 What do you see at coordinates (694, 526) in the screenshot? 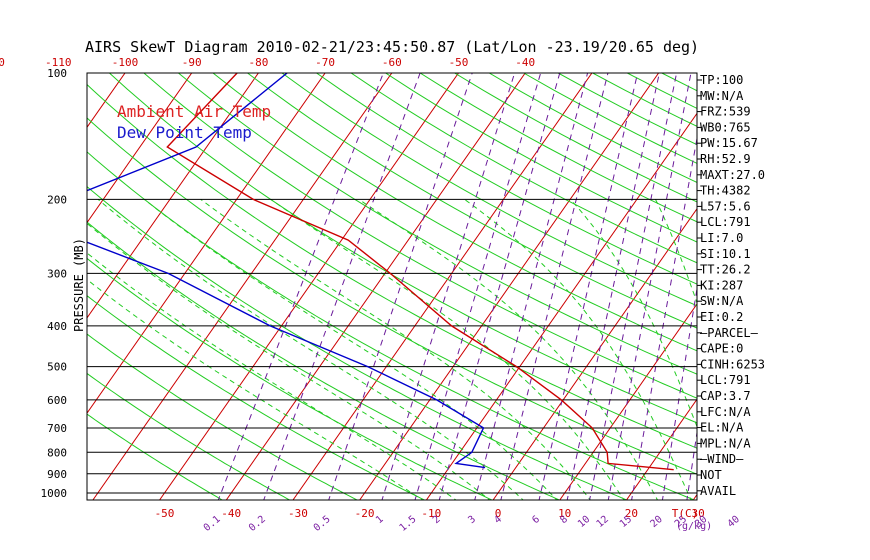
I see `mixing-ratio-unit-label: (g/kg)` at bounding box center [694, 526].